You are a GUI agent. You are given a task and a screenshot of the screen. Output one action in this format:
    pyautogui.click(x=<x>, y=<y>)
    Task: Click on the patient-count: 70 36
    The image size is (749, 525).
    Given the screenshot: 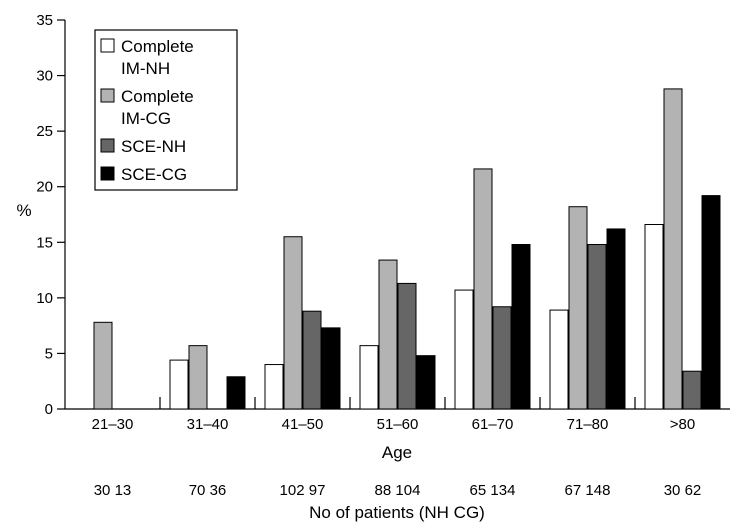 What is the action you would take?
    pyautogui.click(x=208, y=490)
    